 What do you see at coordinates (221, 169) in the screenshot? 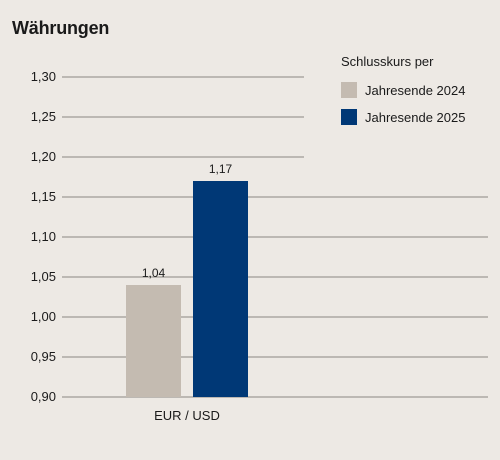
I see `data-label: 1,17` at bounding box center [221, 169].